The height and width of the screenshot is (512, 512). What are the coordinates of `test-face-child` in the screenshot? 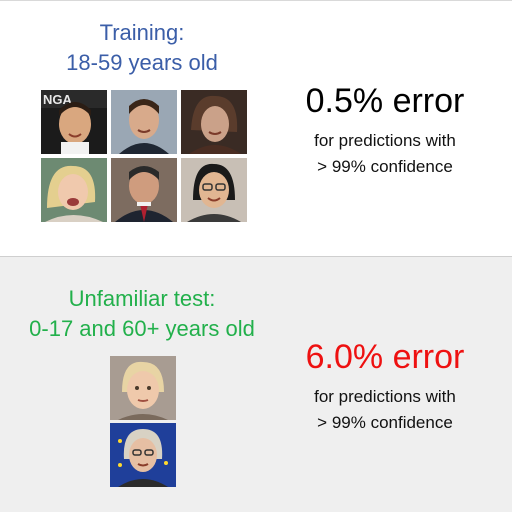 It's located at (143, 388).